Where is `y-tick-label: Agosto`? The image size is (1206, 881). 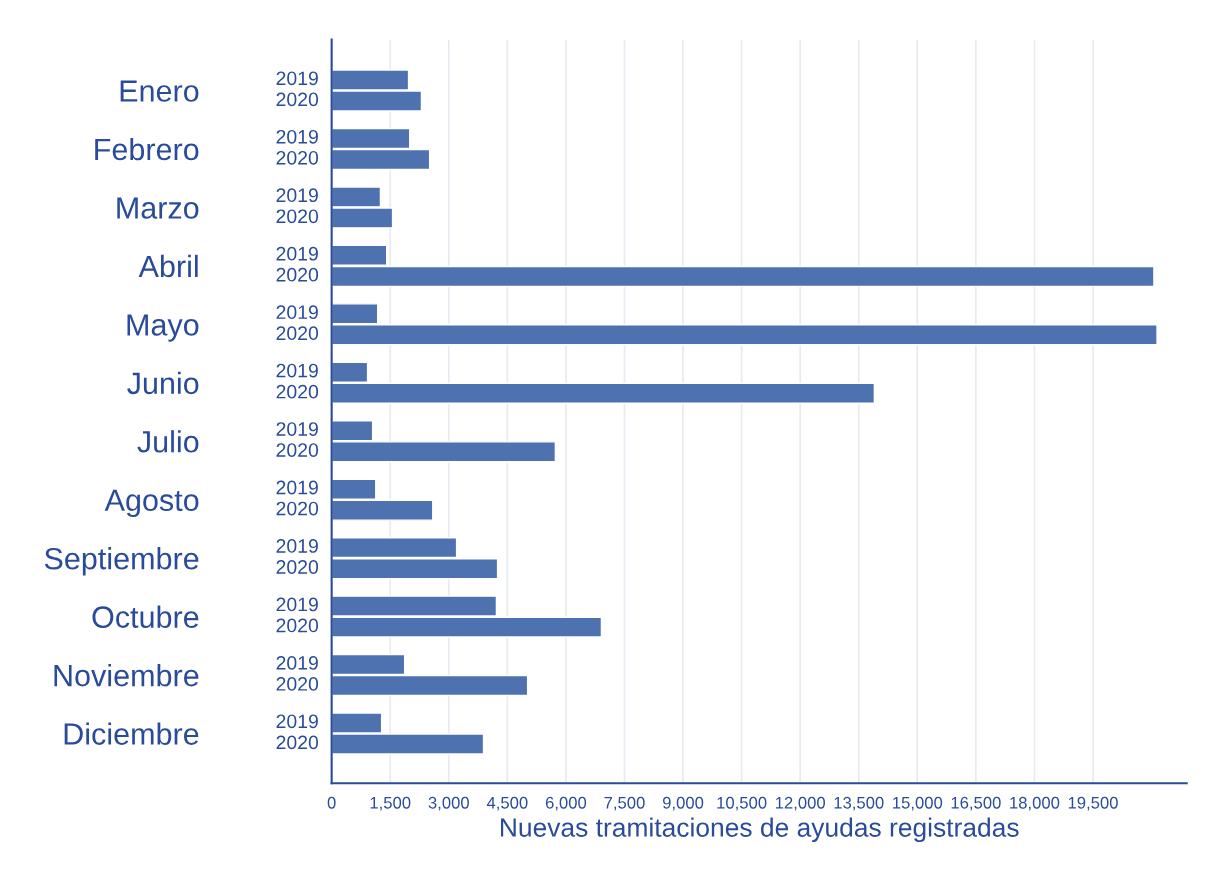
y-tick-label: Agosto is located at coordinates (151, 503).